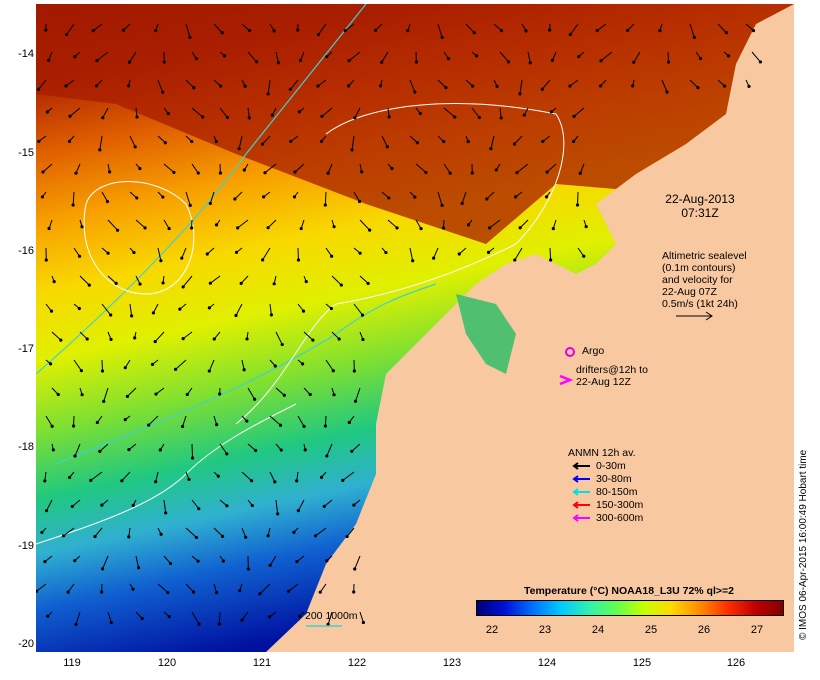  What do you see at coordinates (602, 453) in the screenshot?
I see `legend-title: ANMN 12h av.` at bounding box center [602, 453].